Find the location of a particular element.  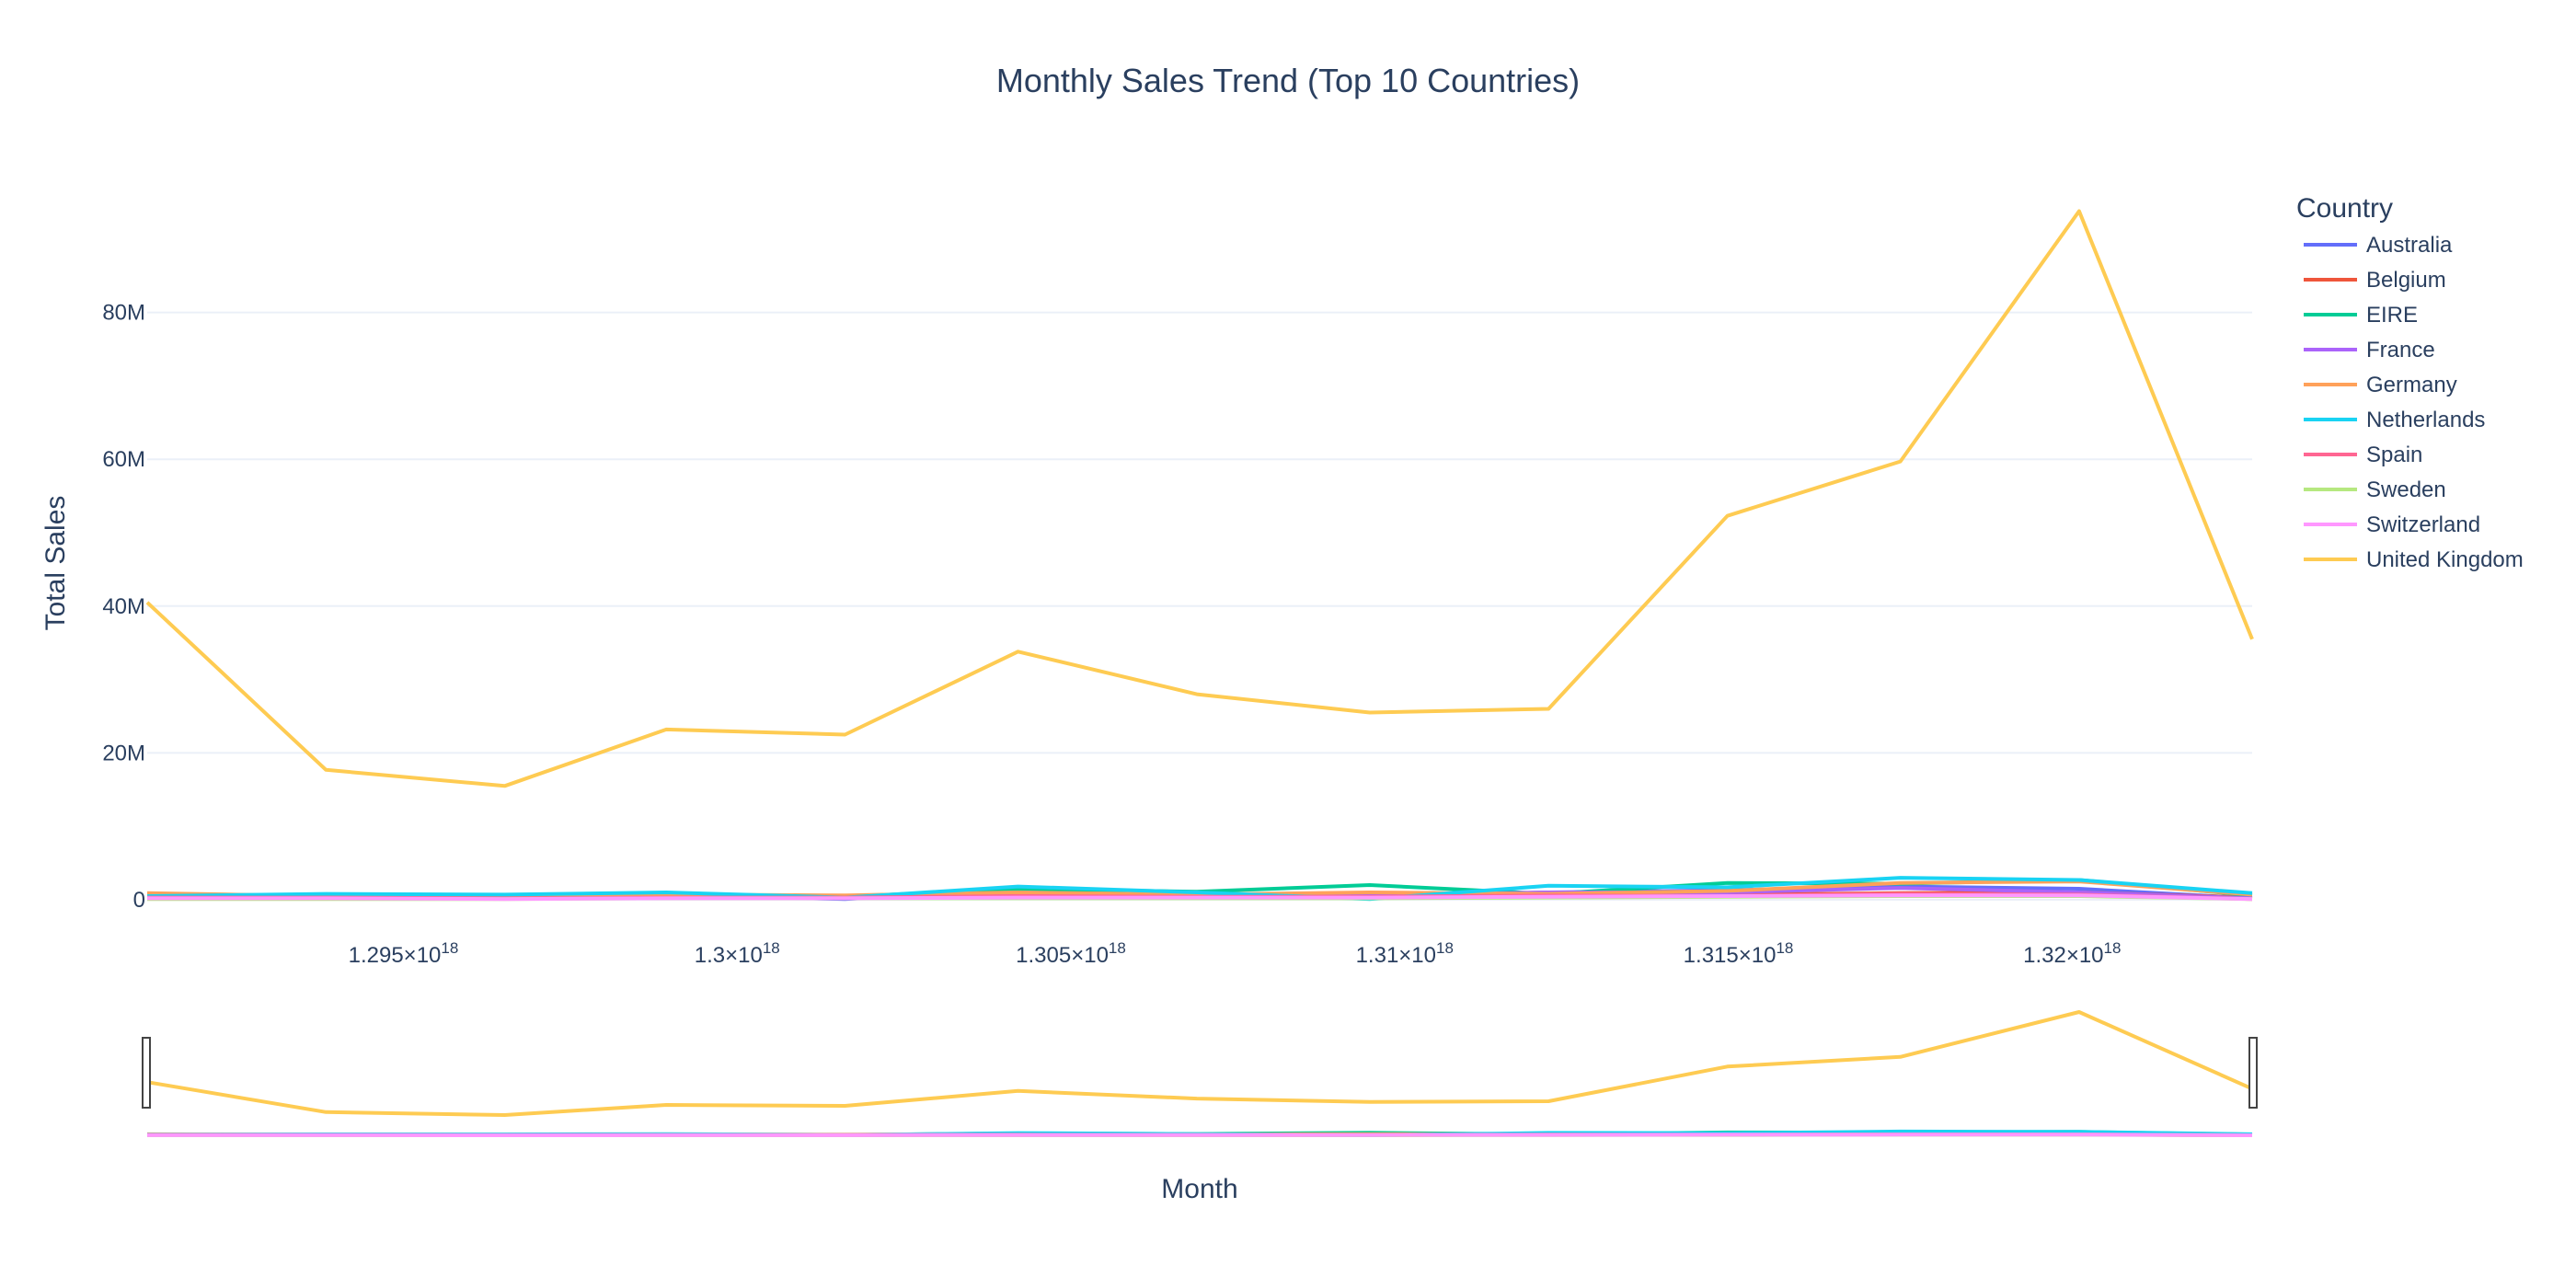

legend-item: United Kingdom is located at coordinates (2414, 559).